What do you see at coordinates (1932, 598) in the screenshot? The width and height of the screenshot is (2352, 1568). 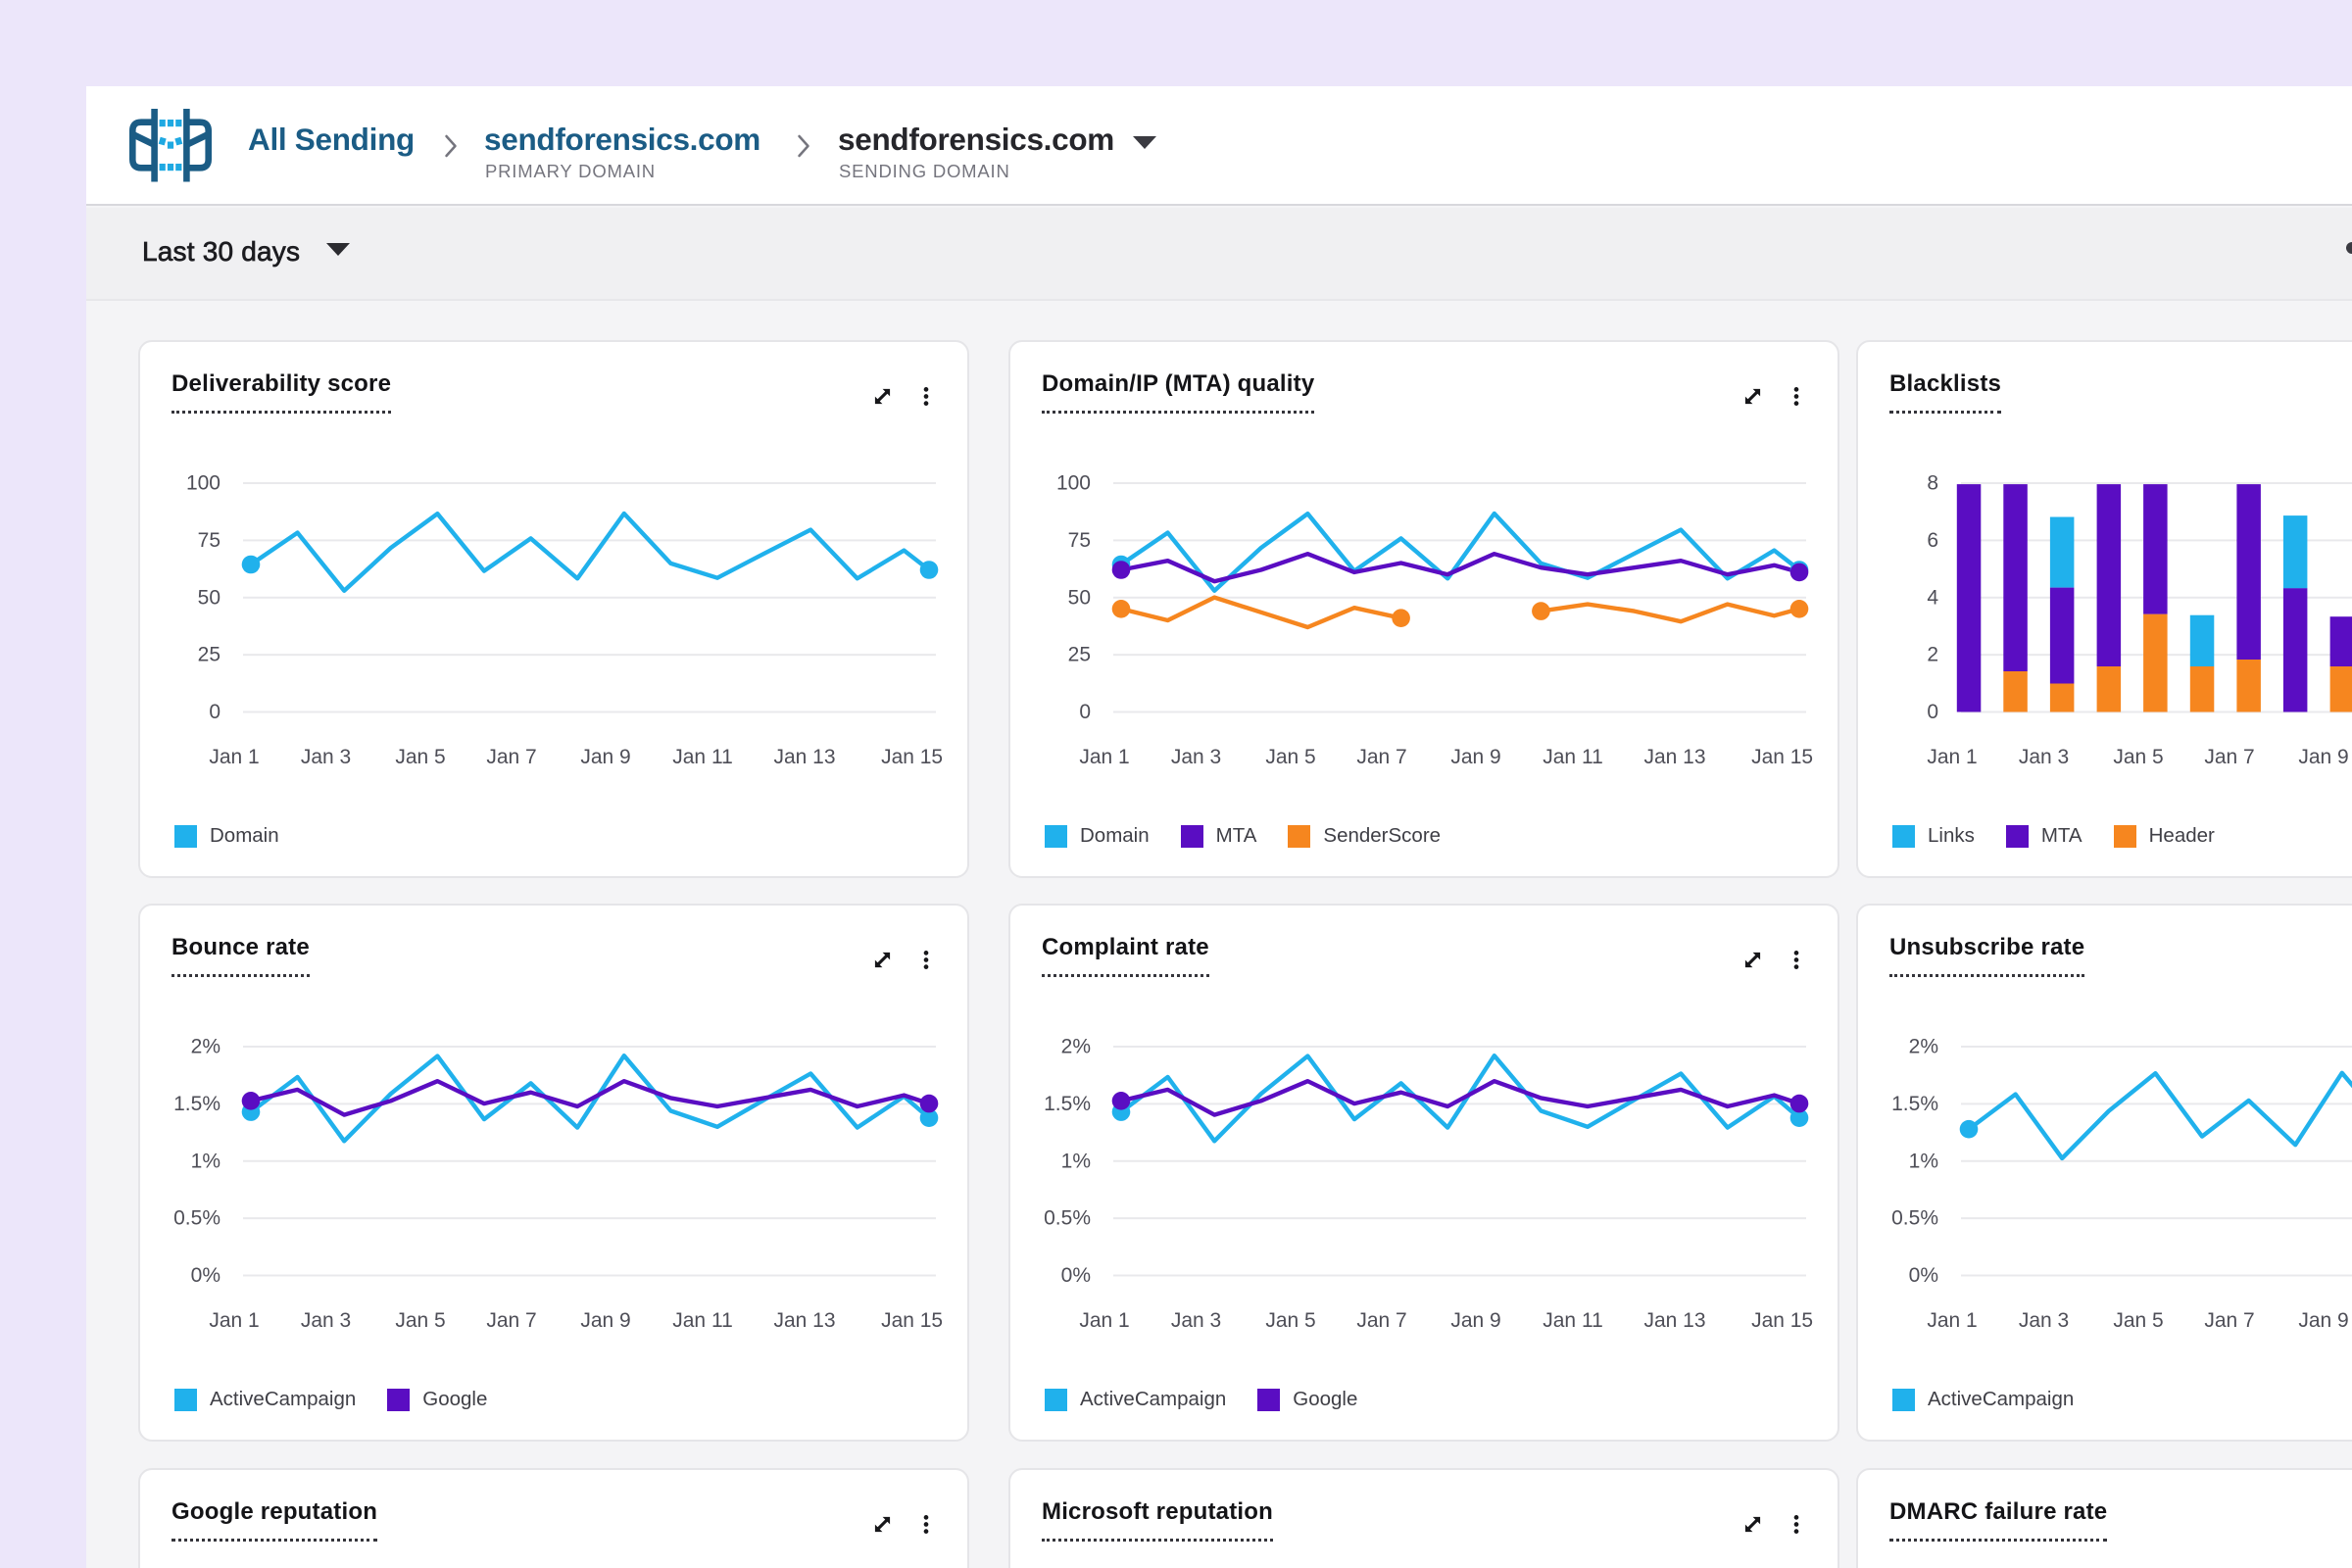 I see `svg-text: 4` at bounding box center [1932, 598].